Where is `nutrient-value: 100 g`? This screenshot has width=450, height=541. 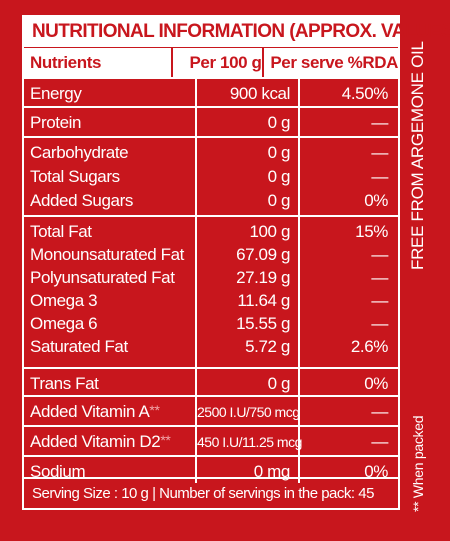
nutrient-value: 100 g is located at coordinates (269, 231).